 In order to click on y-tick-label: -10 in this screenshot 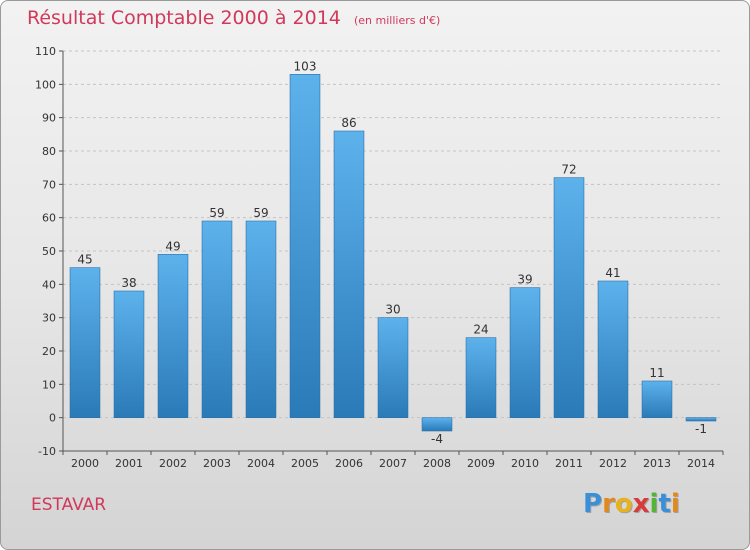, I will do `click(47, 451)`.